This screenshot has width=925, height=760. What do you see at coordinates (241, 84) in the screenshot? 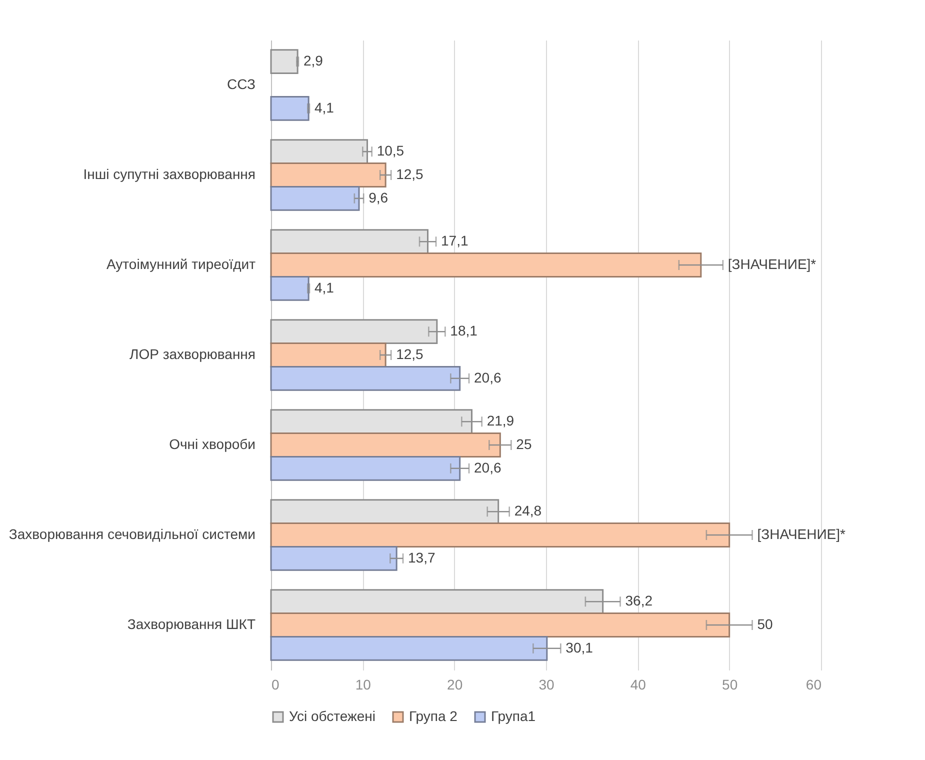
I see `y-tick-label: ССЗ` at bounding box center [241, 84].